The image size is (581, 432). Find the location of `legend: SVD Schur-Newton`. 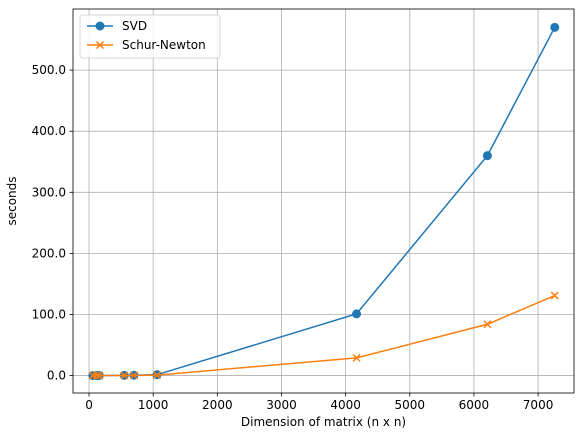

legend: SVD Schur-Newton is located at coordinates (150, 36).